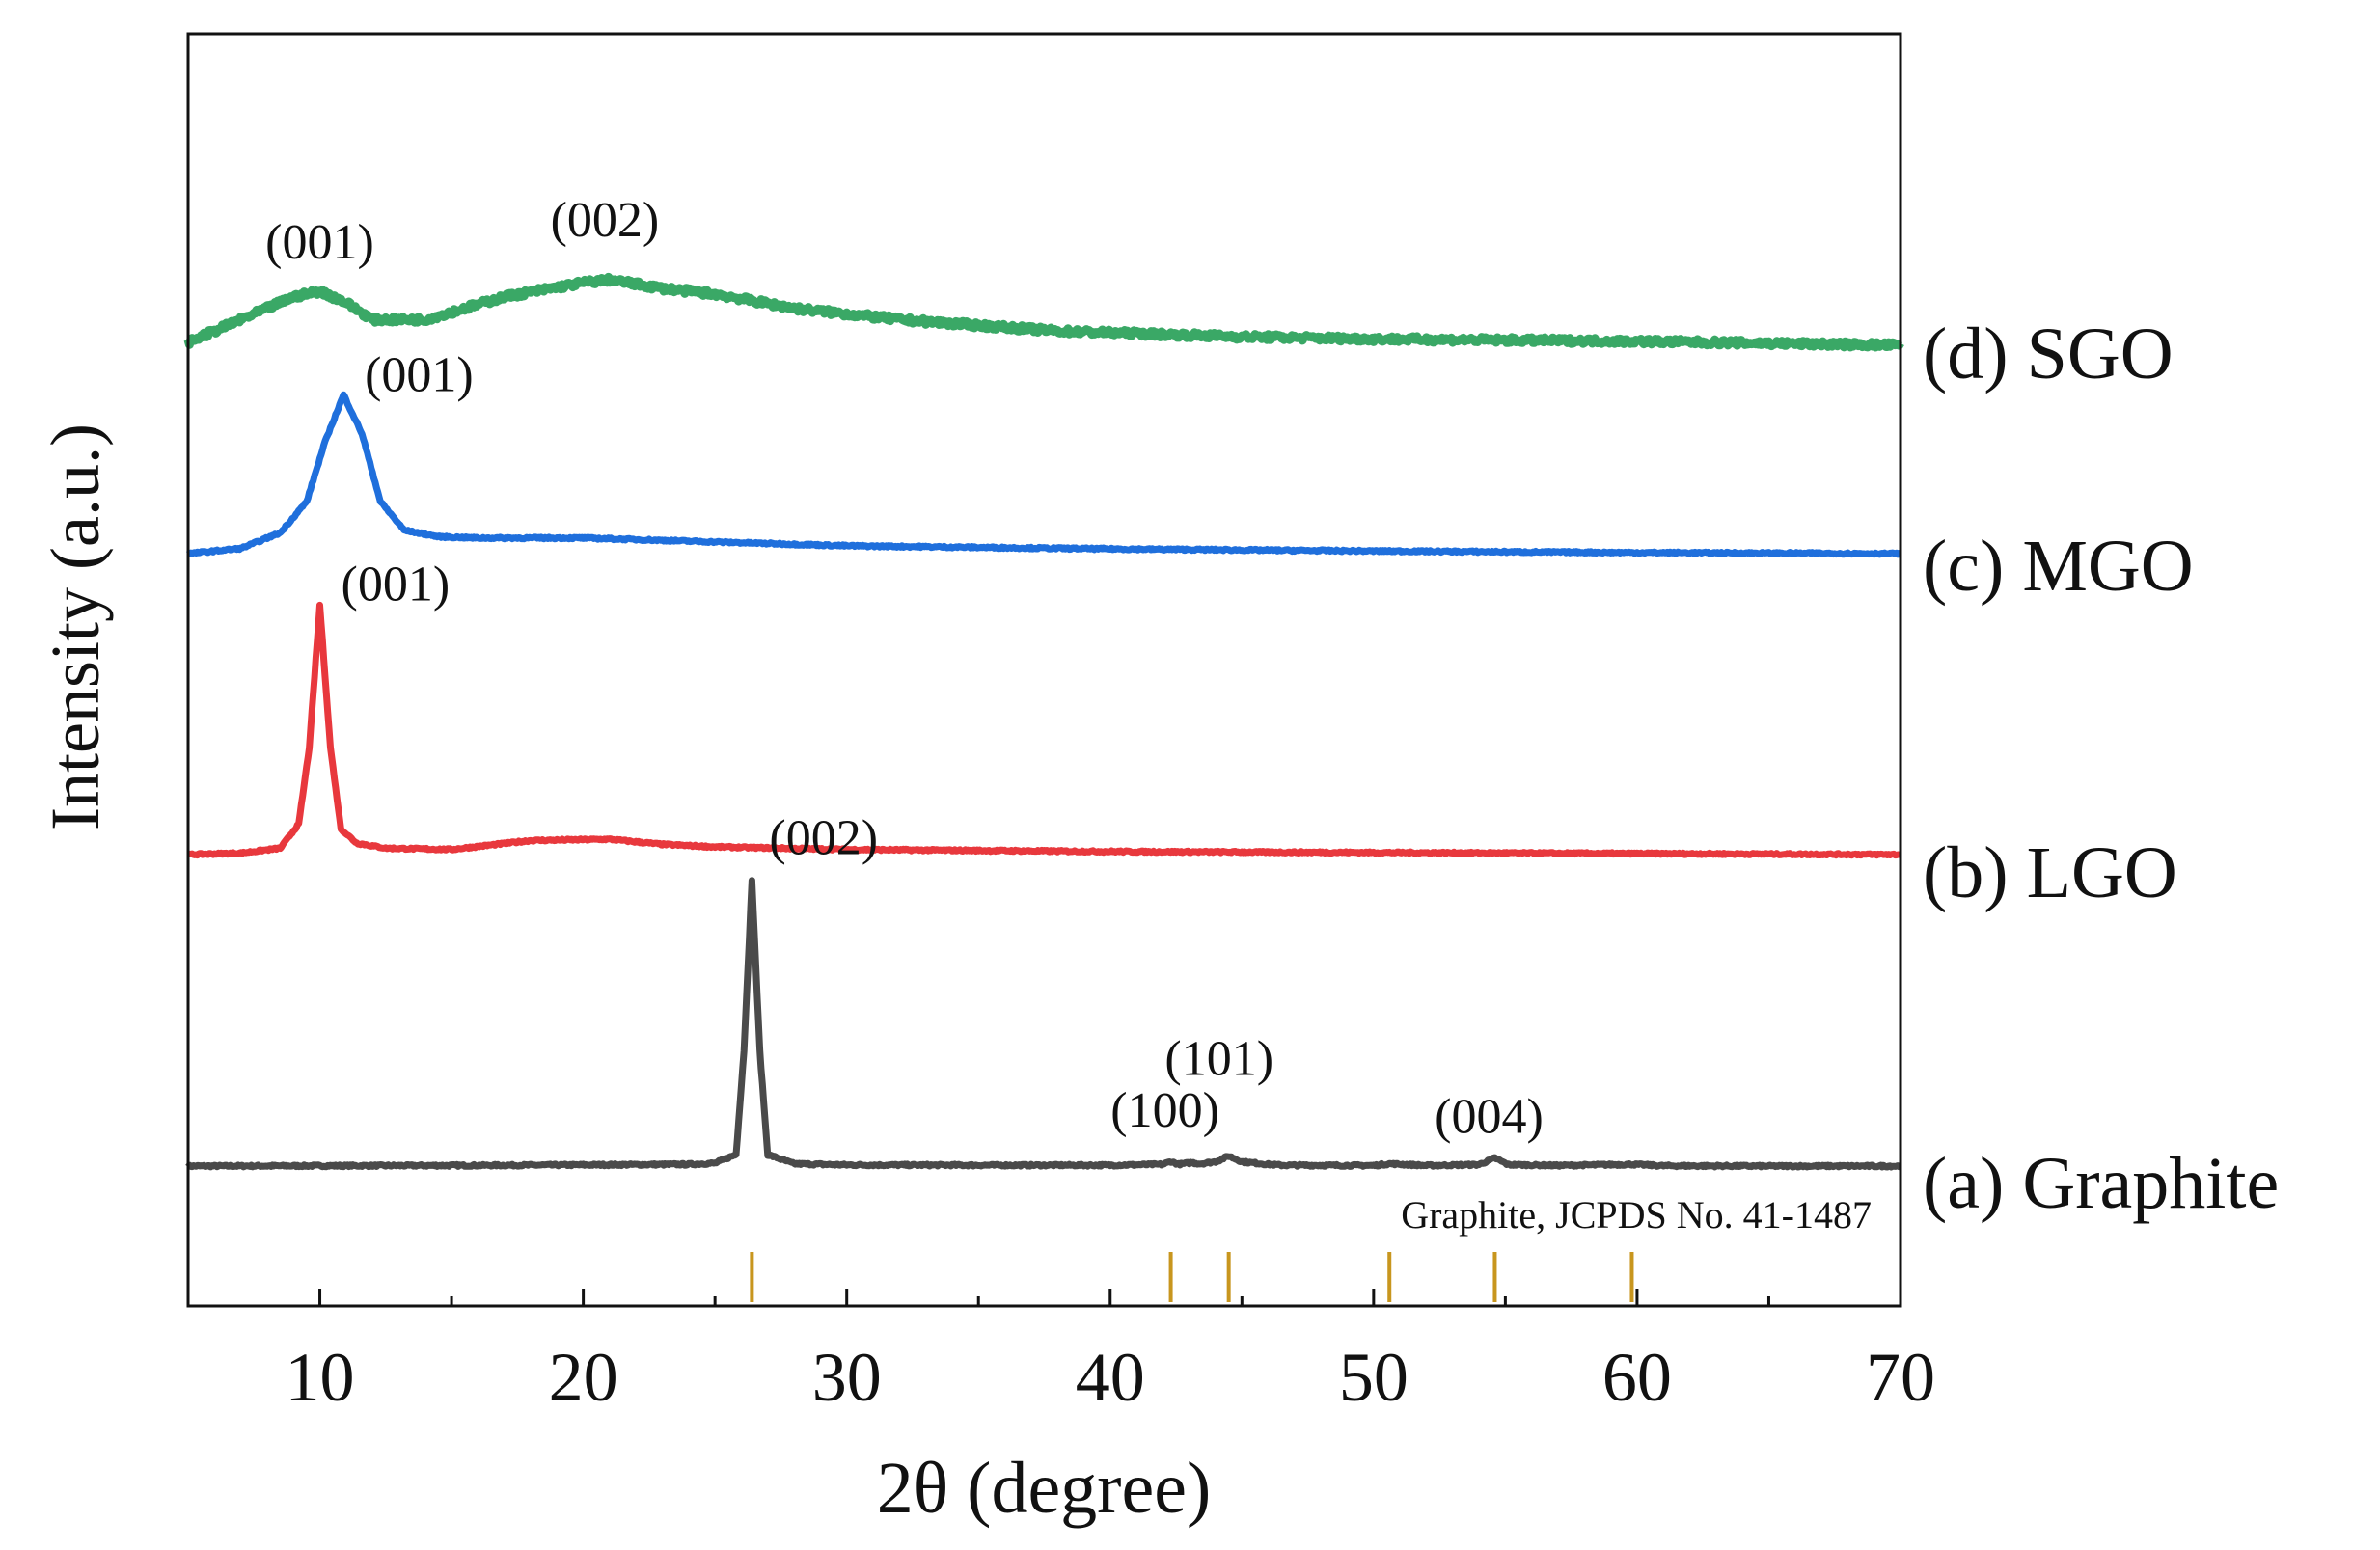 Image resolution: width=2380 pixels, height=1550 pixels. Describe the element at coordinates (847, 1377) in the screenshot. I see `x-tick-label: 30` at that location.